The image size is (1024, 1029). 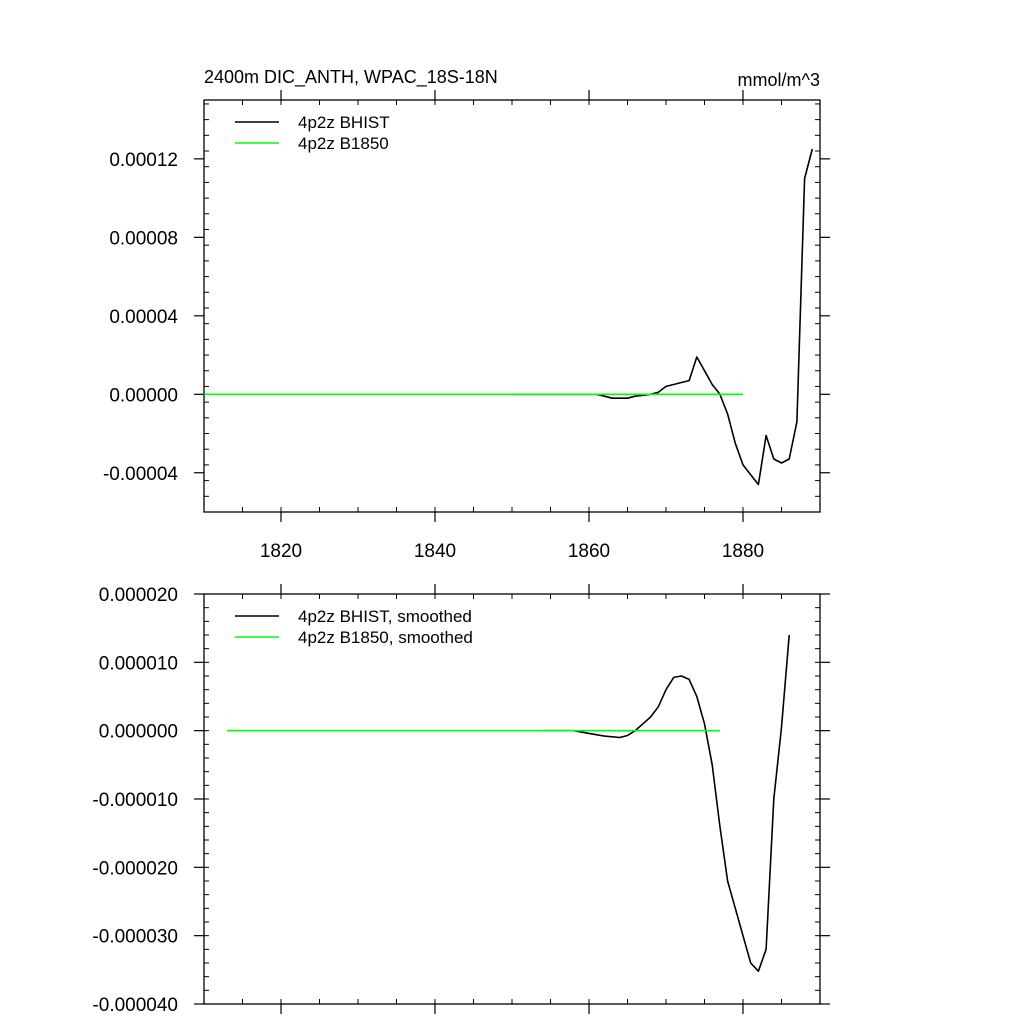 I want to click on y-tick-label: 0.00004, so click(x=143, y=317).